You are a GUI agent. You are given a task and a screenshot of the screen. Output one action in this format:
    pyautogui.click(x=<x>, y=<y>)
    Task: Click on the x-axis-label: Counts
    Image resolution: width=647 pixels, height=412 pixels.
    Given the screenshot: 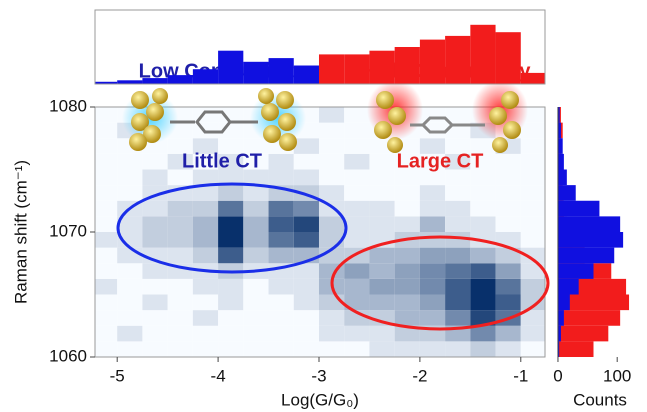 What is the action you would take?
    pyautogui.click(x=600, y=399)
    